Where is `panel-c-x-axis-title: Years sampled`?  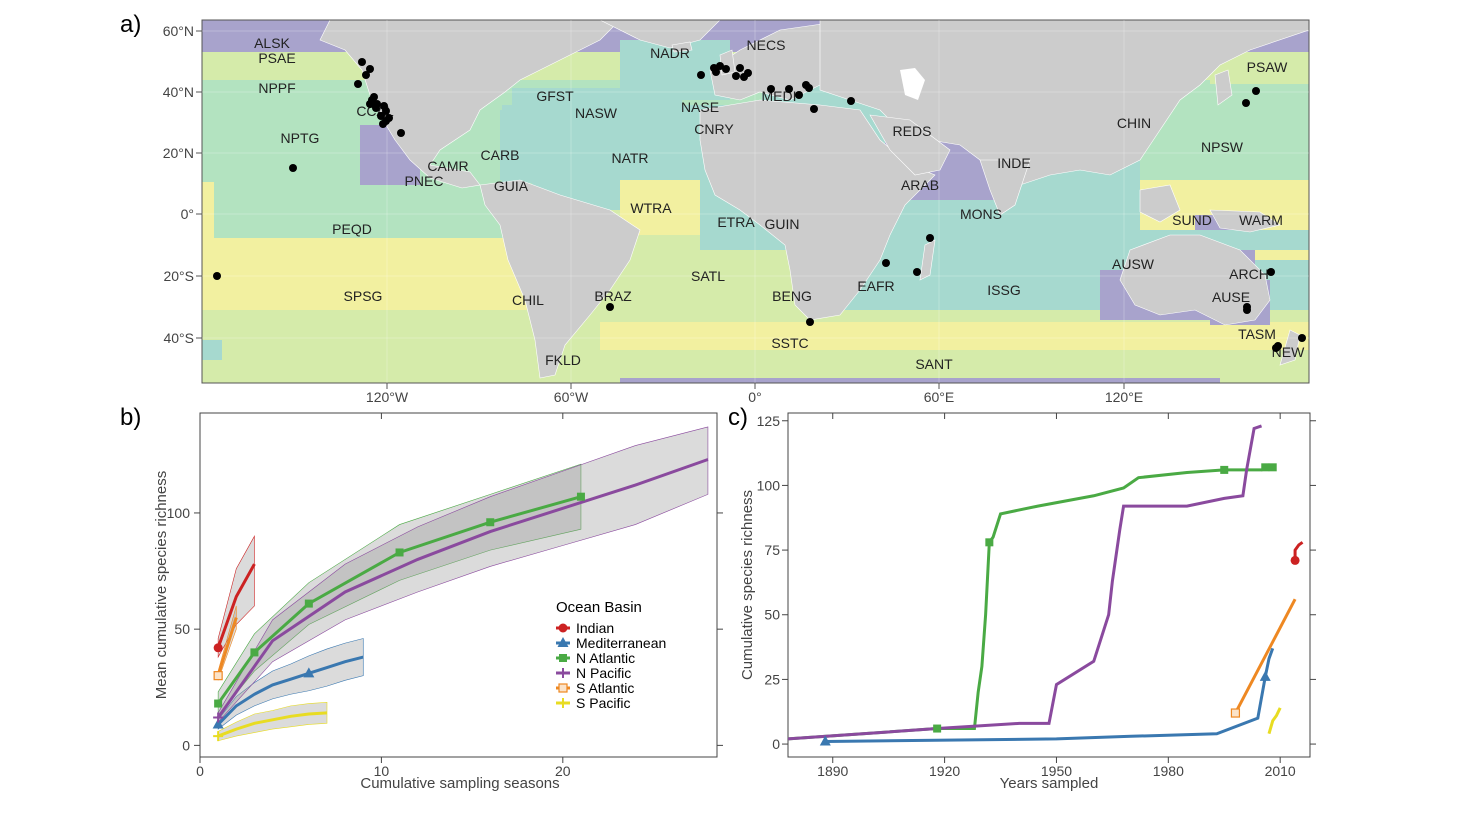 panel-c-x-axis-title: Years sampled is located at coordinates (1049, 783).